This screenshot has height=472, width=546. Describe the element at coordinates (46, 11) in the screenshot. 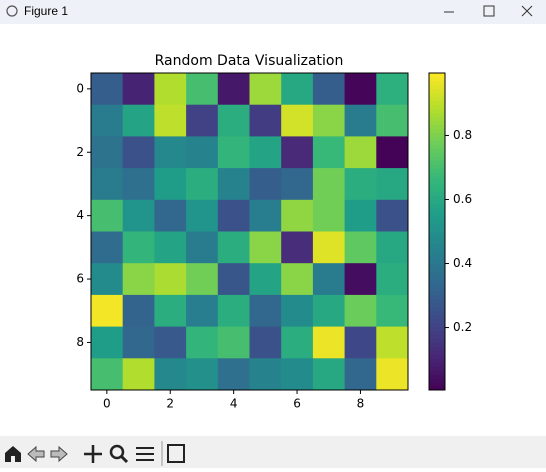

I see `window-title: Figure 1` at that location.